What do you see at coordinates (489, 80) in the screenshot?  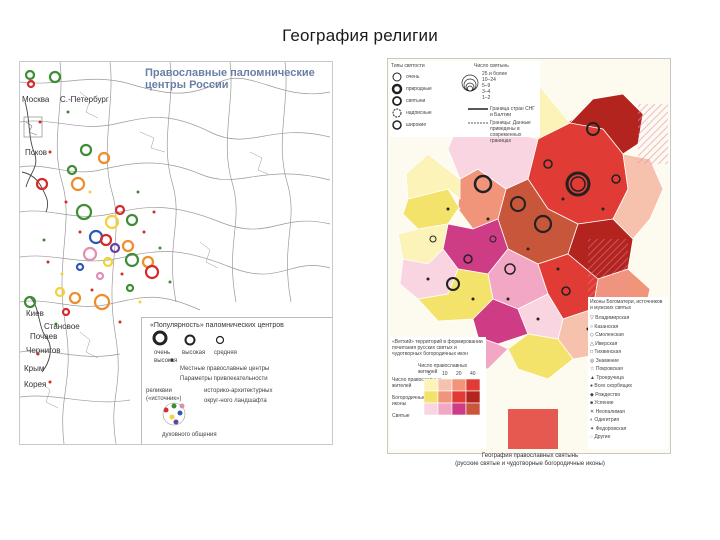 I see `count-1: 10–24` at bounding box center [489, 80].